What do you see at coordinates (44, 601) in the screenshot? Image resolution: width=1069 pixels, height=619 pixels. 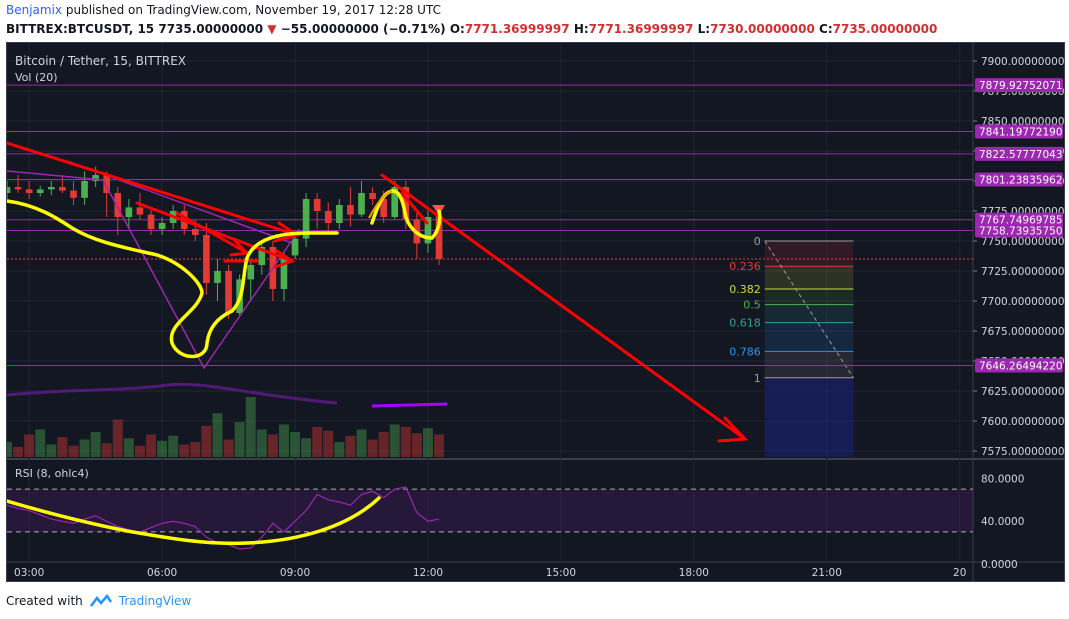 I see `created-with-text: Created with` at bounding box center [44, 601].